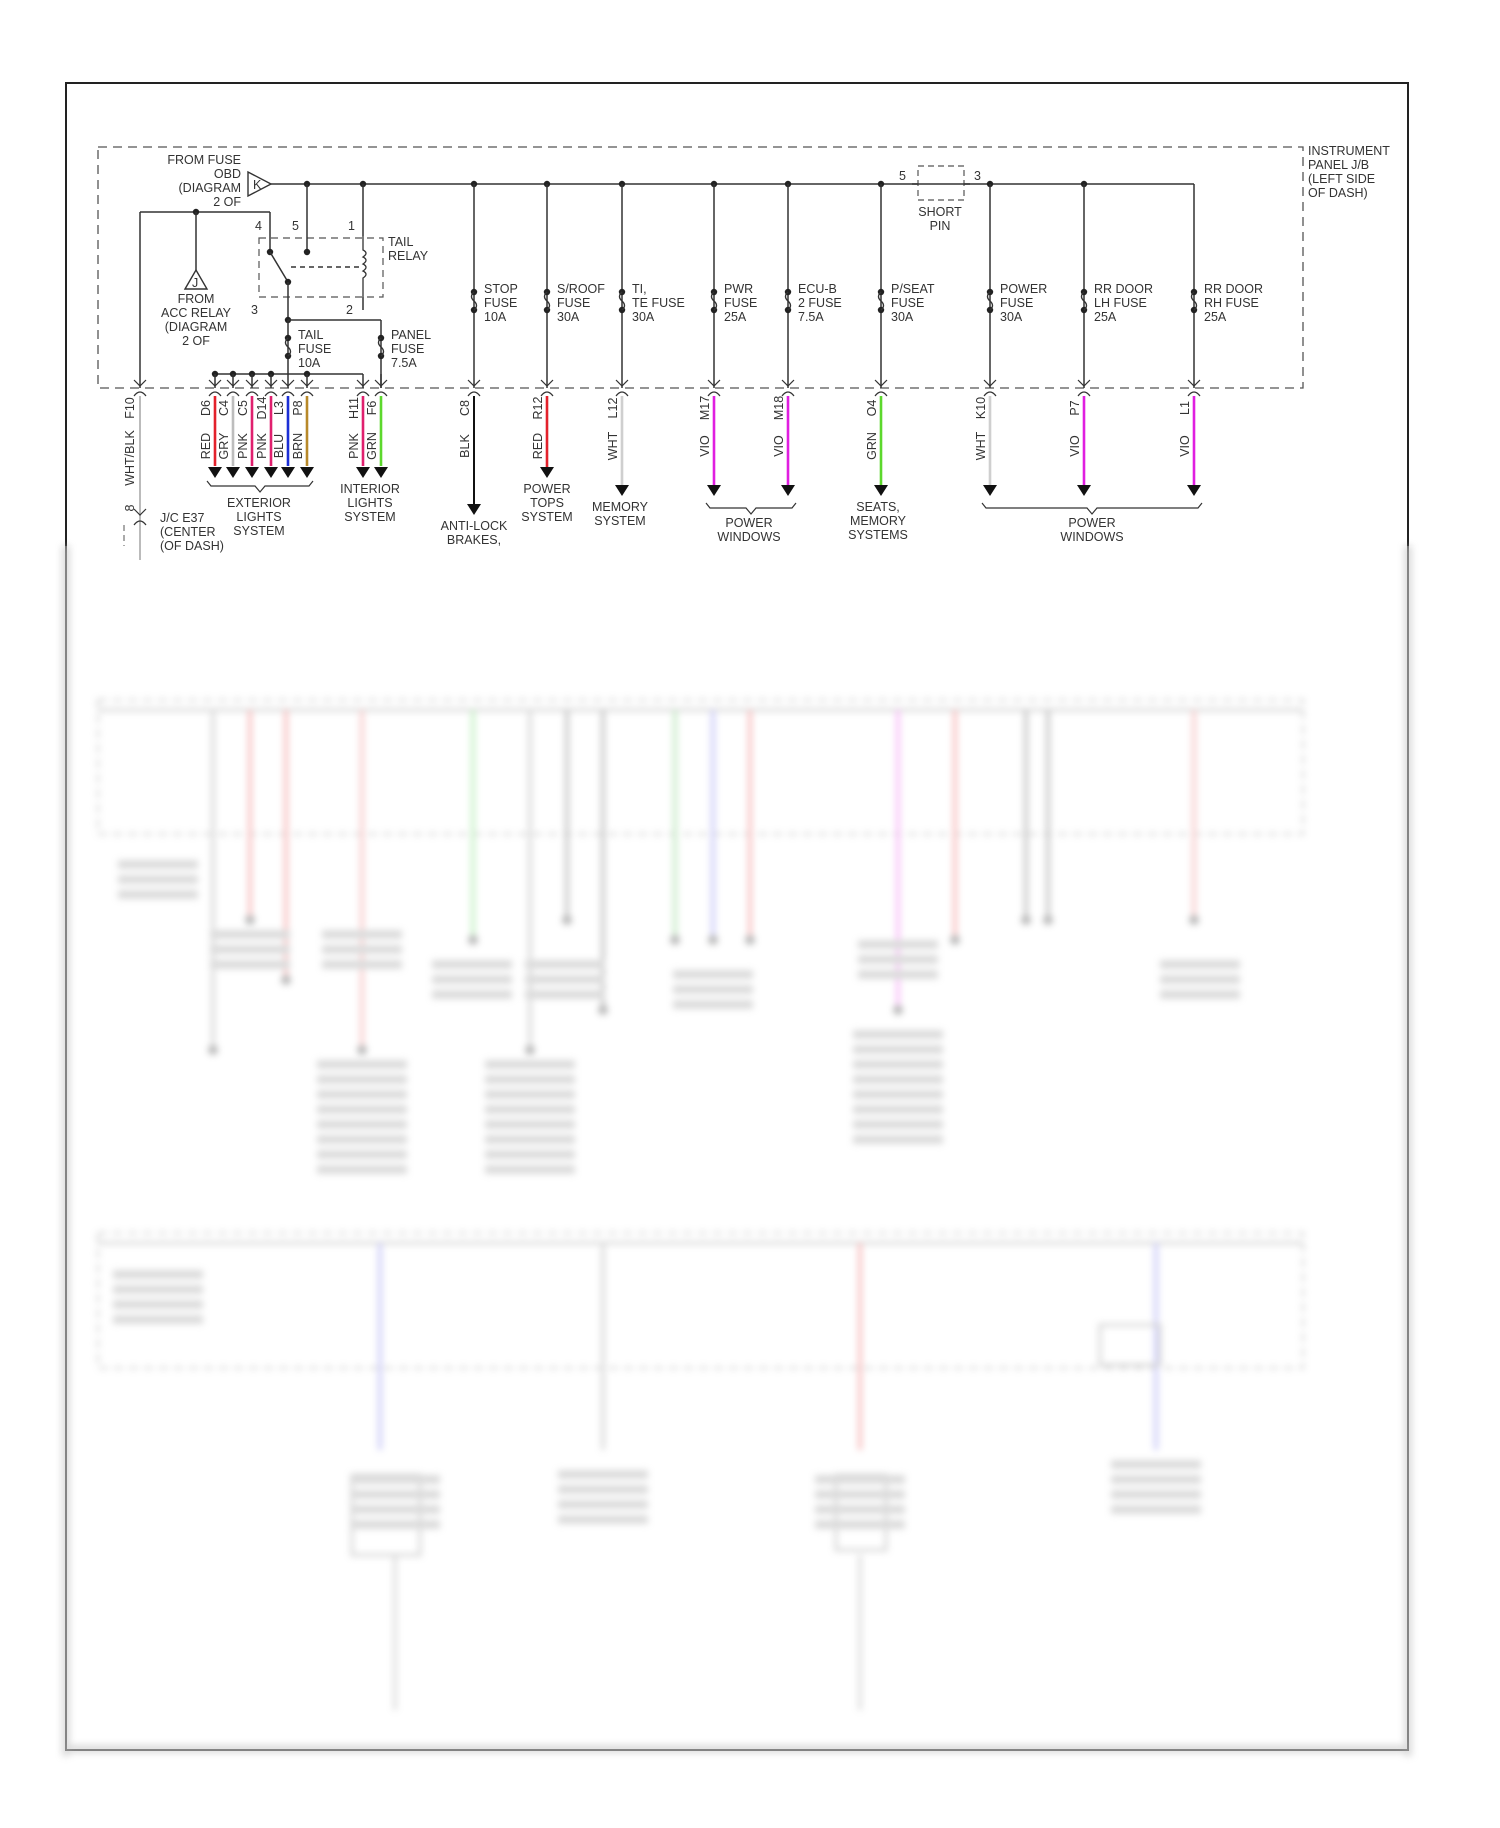 The height and width of the screenshot is (1828, 1500). I want to click on jc-e37-label: (CENTER, so click(188, 532).